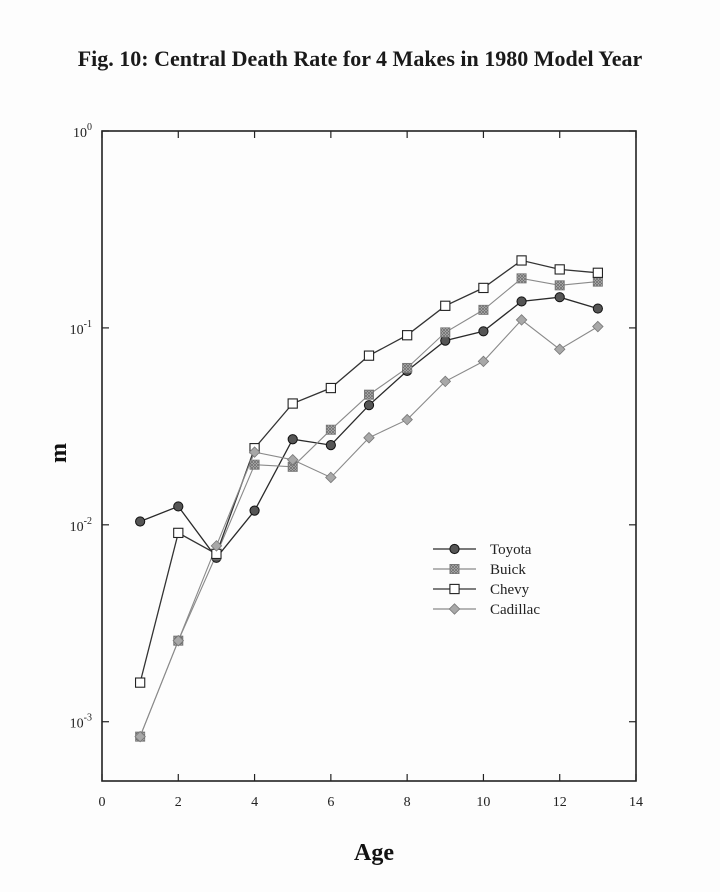  I want to click on x-tick-label: 4, so click(254, 802).